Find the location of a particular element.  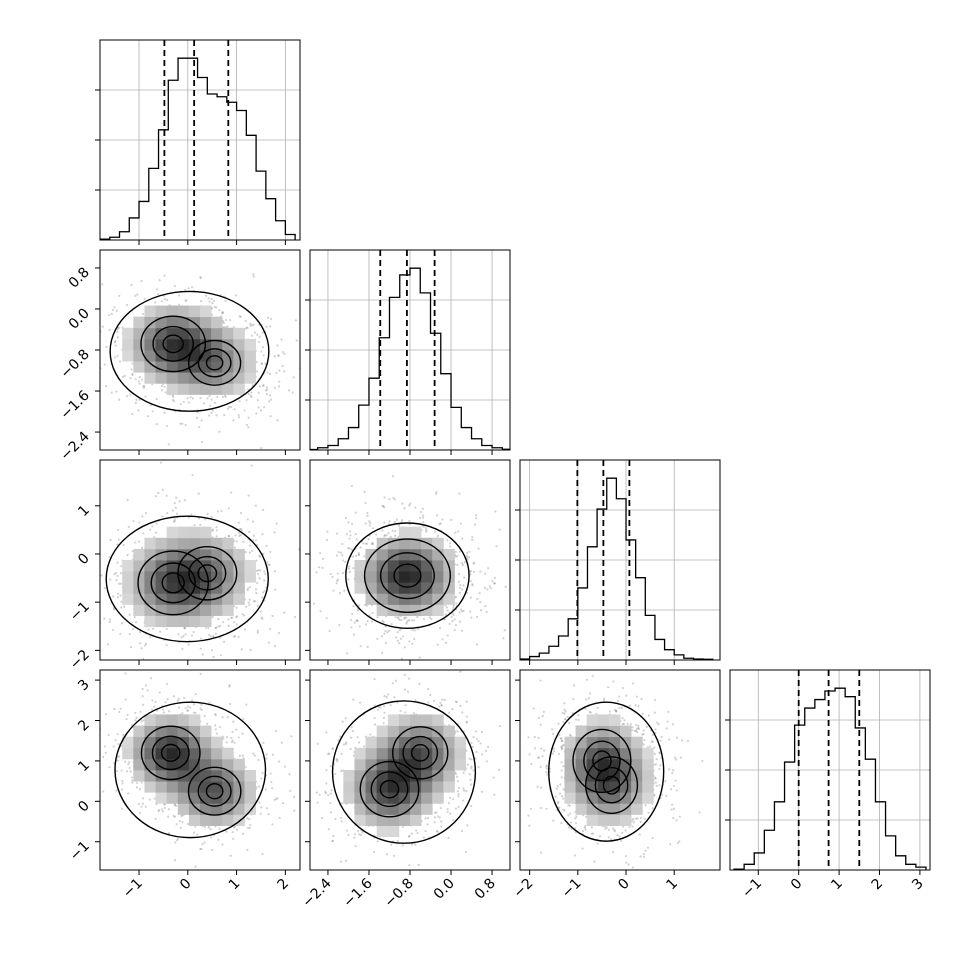

density-content is located at coordinates (390, 768).